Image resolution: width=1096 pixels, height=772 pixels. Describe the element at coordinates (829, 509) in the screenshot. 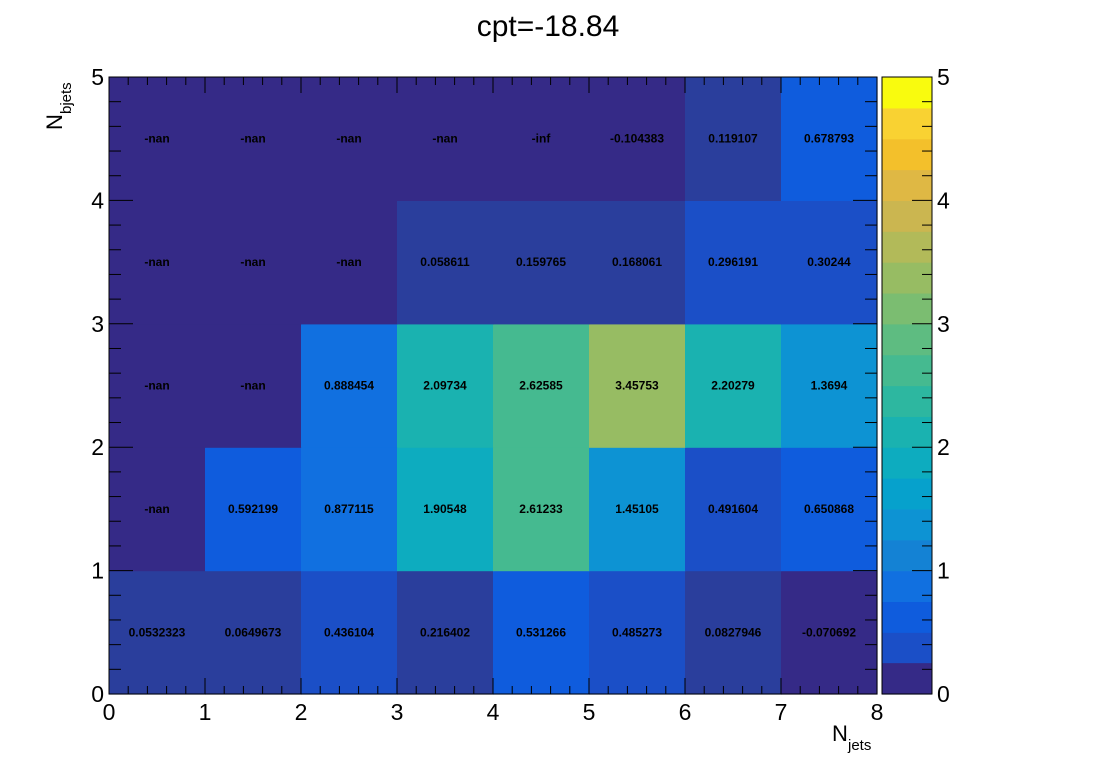

I see `cell-value-label: 0.650868` at that location.